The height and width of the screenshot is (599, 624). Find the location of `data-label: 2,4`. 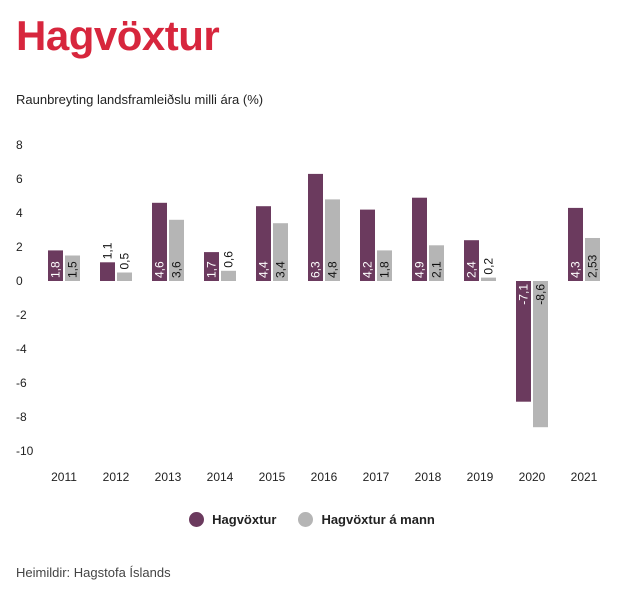

data-label: 2,4 is located at coordinates (472, 269).